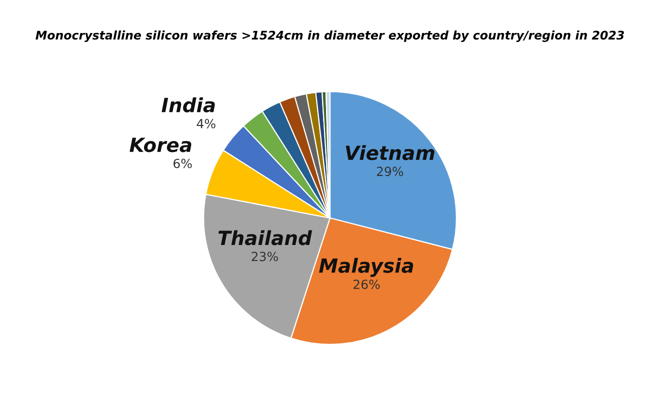 The width and height of the screenshot is (660, 400). Describe the element at coordinates (265, 257) in the screenshot. I see `data-label: 23%` at that location.